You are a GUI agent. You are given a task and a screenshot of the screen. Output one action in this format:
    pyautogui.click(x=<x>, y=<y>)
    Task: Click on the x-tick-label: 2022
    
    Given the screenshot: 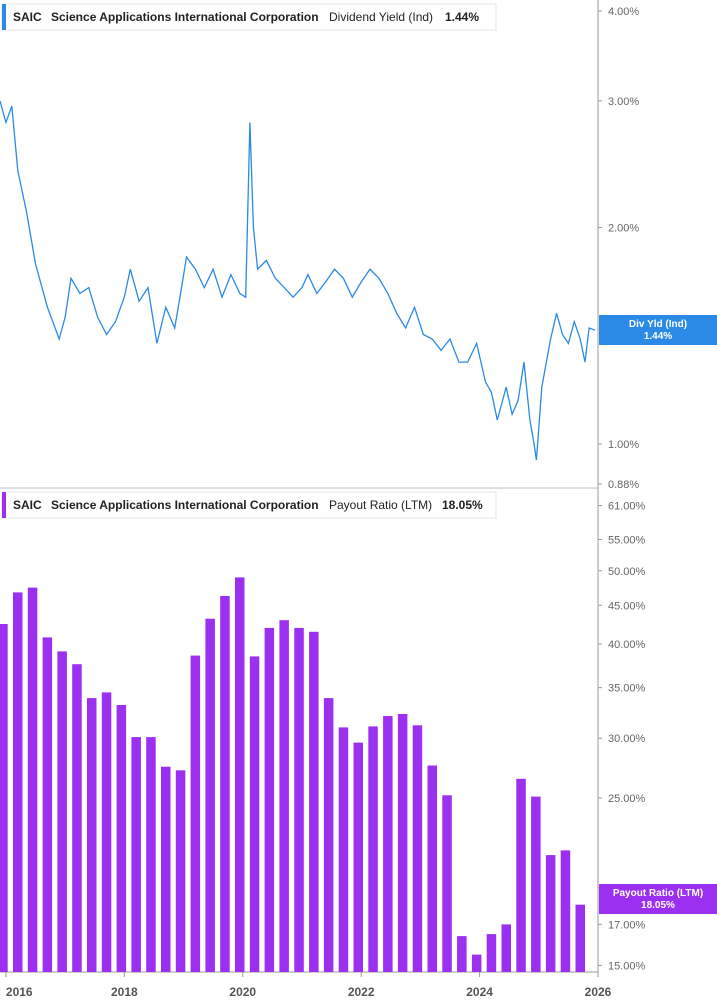 What is the action you would take?
    pyautogui.click(x=361, y=992)
    